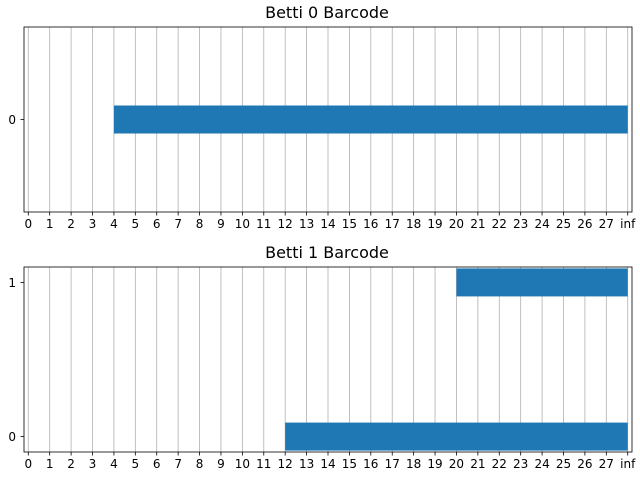  What do you see at coordinates (327, 252) in the screenshot?
I see `chart-title-betti-1: Betti 1 Barcode` at bounding box center [327, 252].